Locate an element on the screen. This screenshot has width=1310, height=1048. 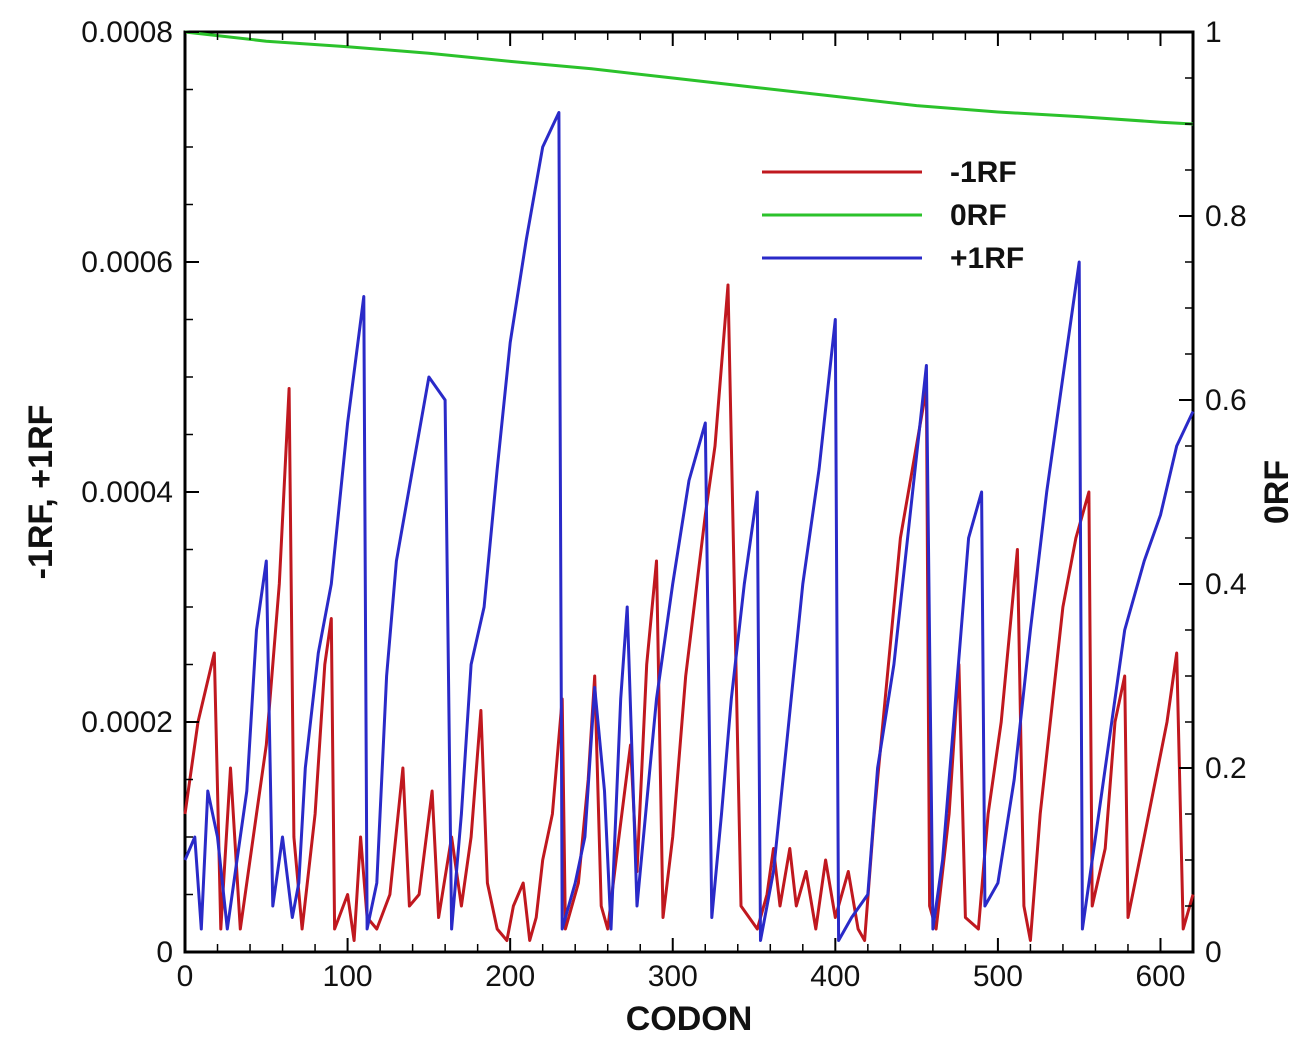
legend-label: -1RF is located at coordinates (983, 172).